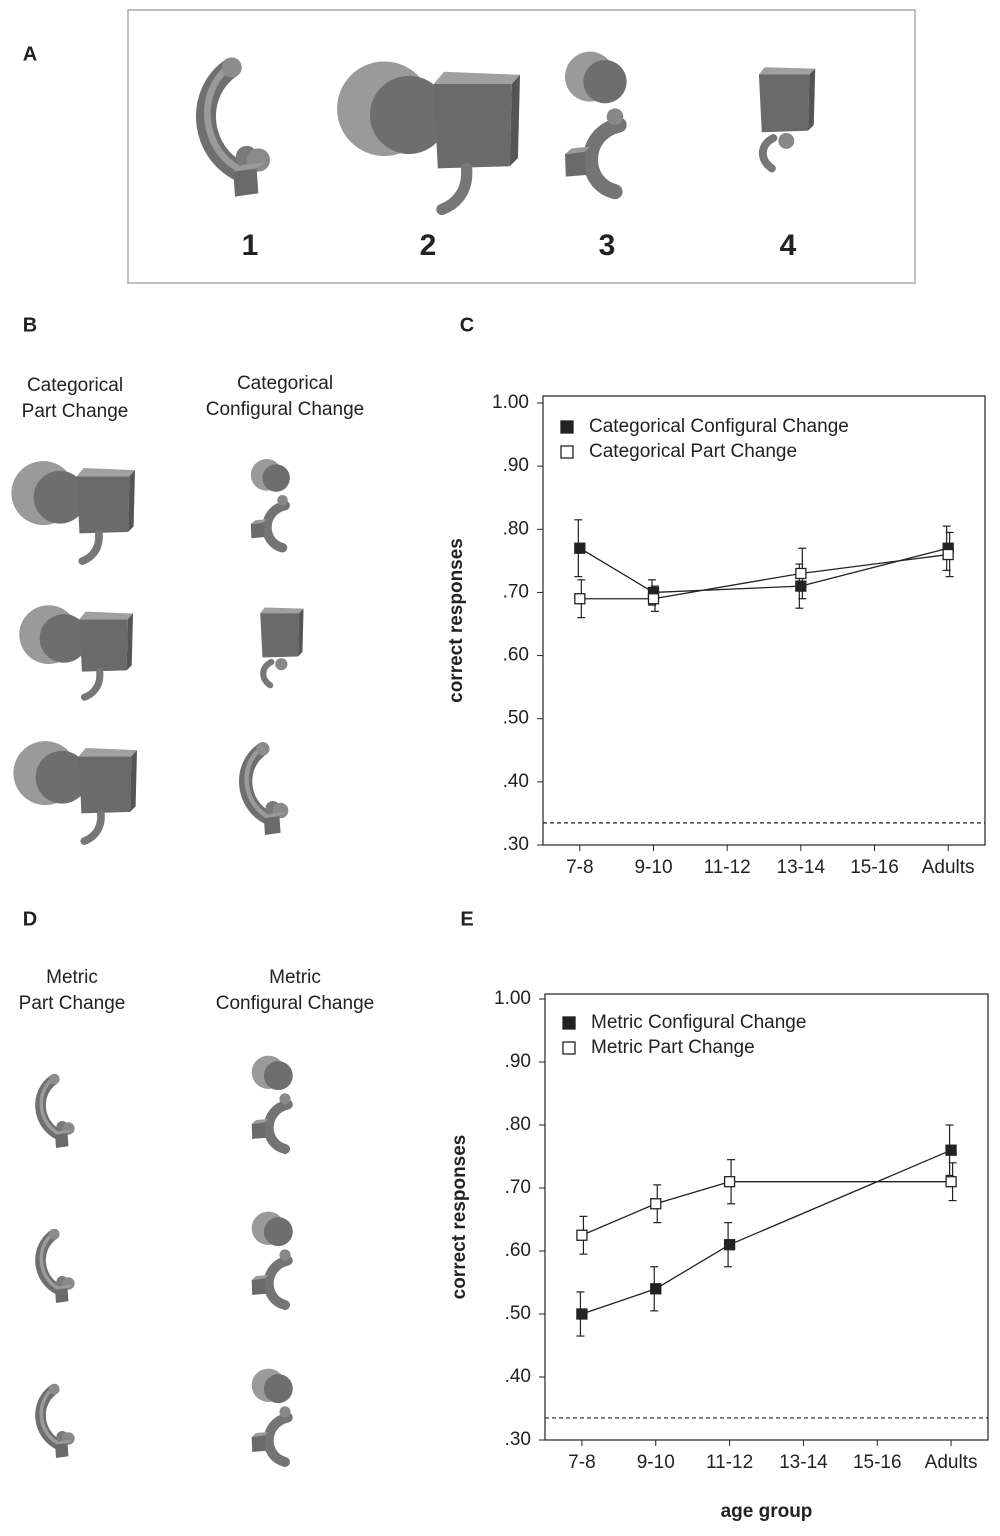 Image resolution: width=1000 pixels, height=1536 pixels. I want to click on legend-label: Categorical Part Change, so click(693, 451).